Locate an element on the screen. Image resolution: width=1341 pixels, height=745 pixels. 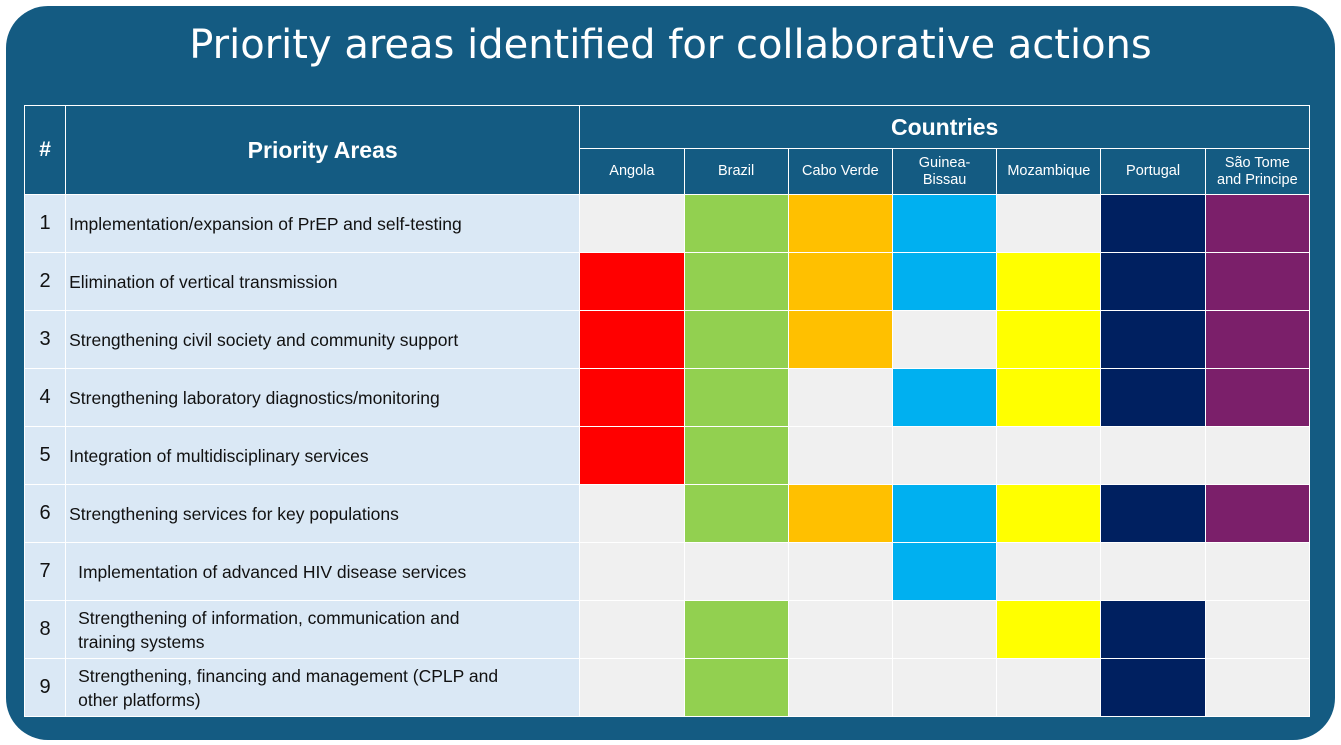
row-number: 2 is located at coordinates (45, 281).